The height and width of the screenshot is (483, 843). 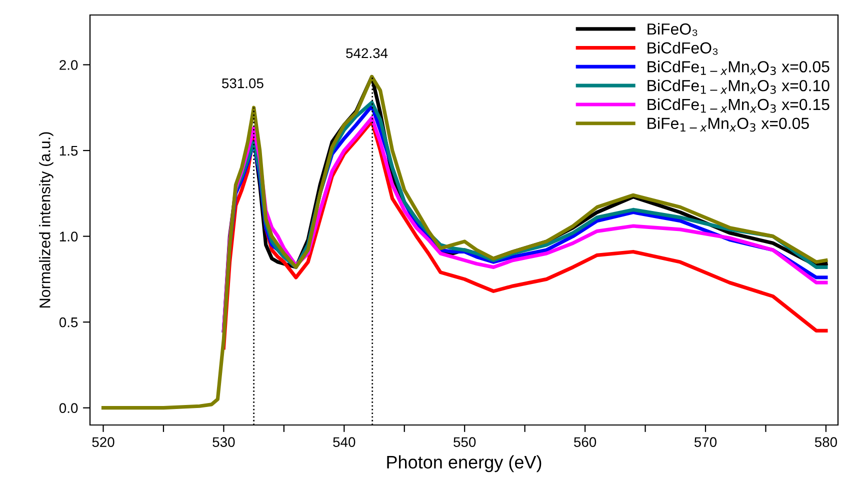 What do you see at coordinates (465, 442) in the screenshot?
I see `x-tick-label: 550` at bounding box center [465, 442].